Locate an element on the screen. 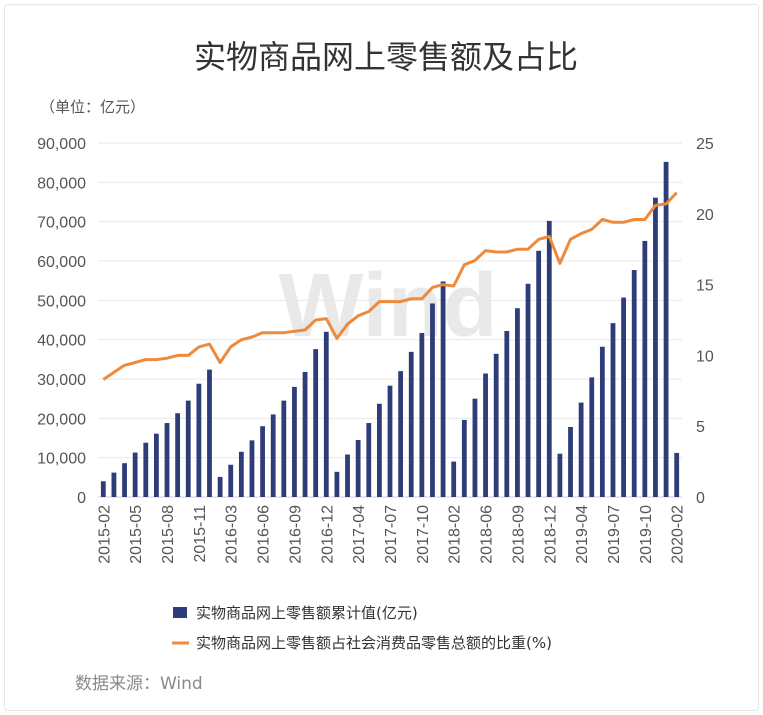  x-tick-label: 2018-02 is located at coordinates (455, 534).